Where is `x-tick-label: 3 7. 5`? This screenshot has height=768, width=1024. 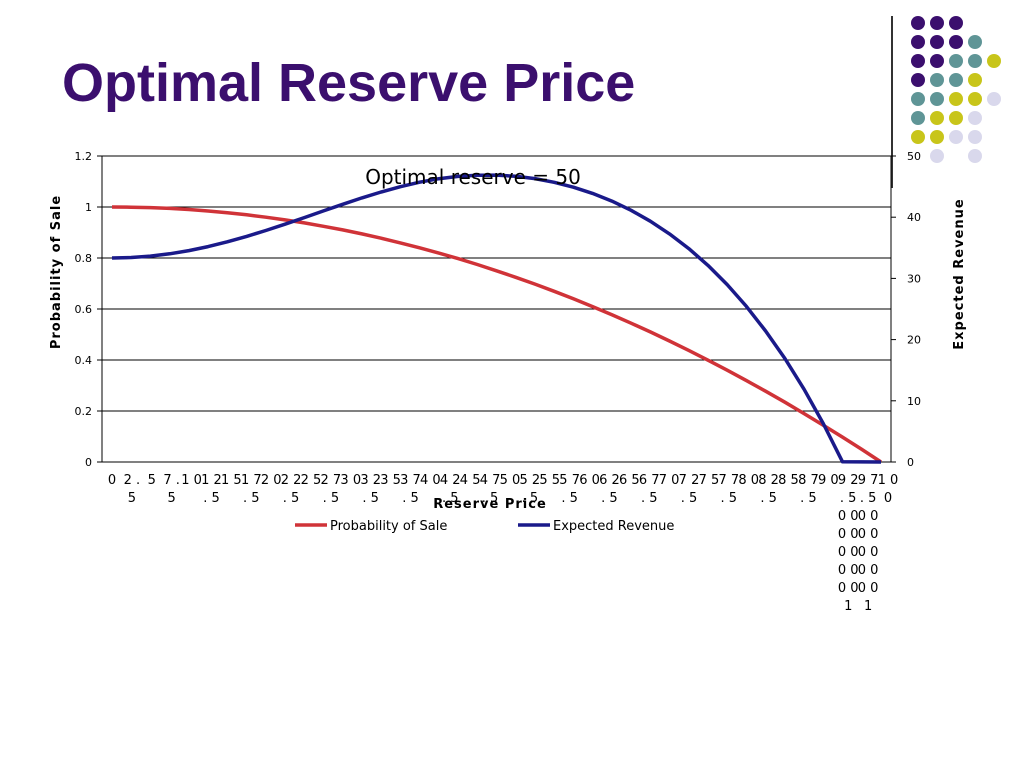
x-tick-label: 3 7. 5 is located at coordinates (410, 489).